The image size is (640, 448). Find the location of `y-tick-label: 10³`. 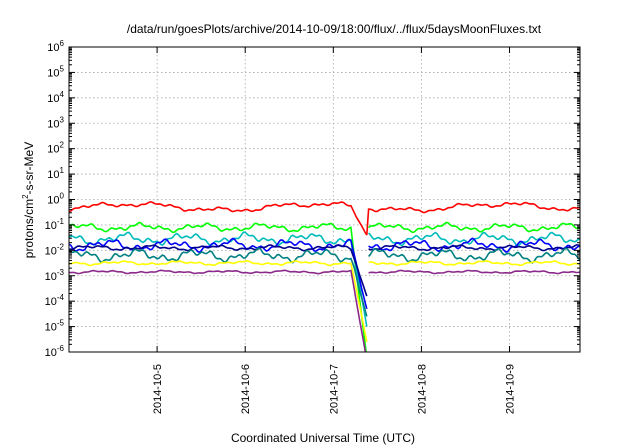

y-tick-label: 10³ is located at coordinates (55, 122).